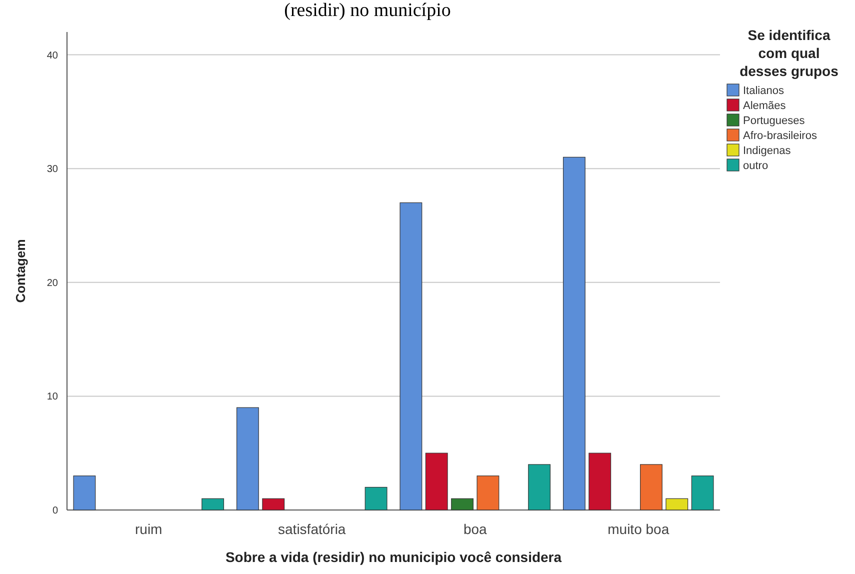 This screenshot has height=574, width=855. What do you see at coordinates (763, 91) in the screenshot?
I see `legend-label: Italianos` at bounding box center [763, 91].